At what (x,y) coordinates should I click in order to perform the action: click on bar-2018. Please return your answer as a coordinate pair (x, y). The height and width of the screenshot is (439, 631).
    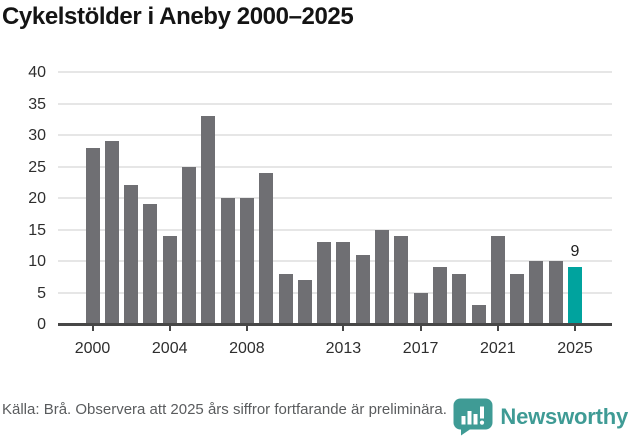
    Looking at the image, I should click on (439, 295).